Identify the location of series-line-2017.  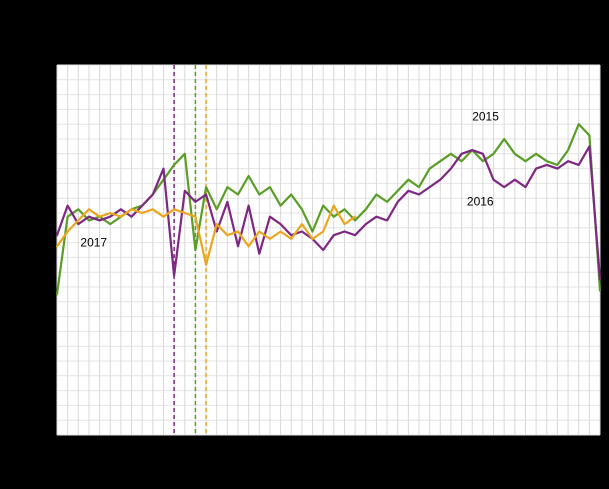
(206, 235).